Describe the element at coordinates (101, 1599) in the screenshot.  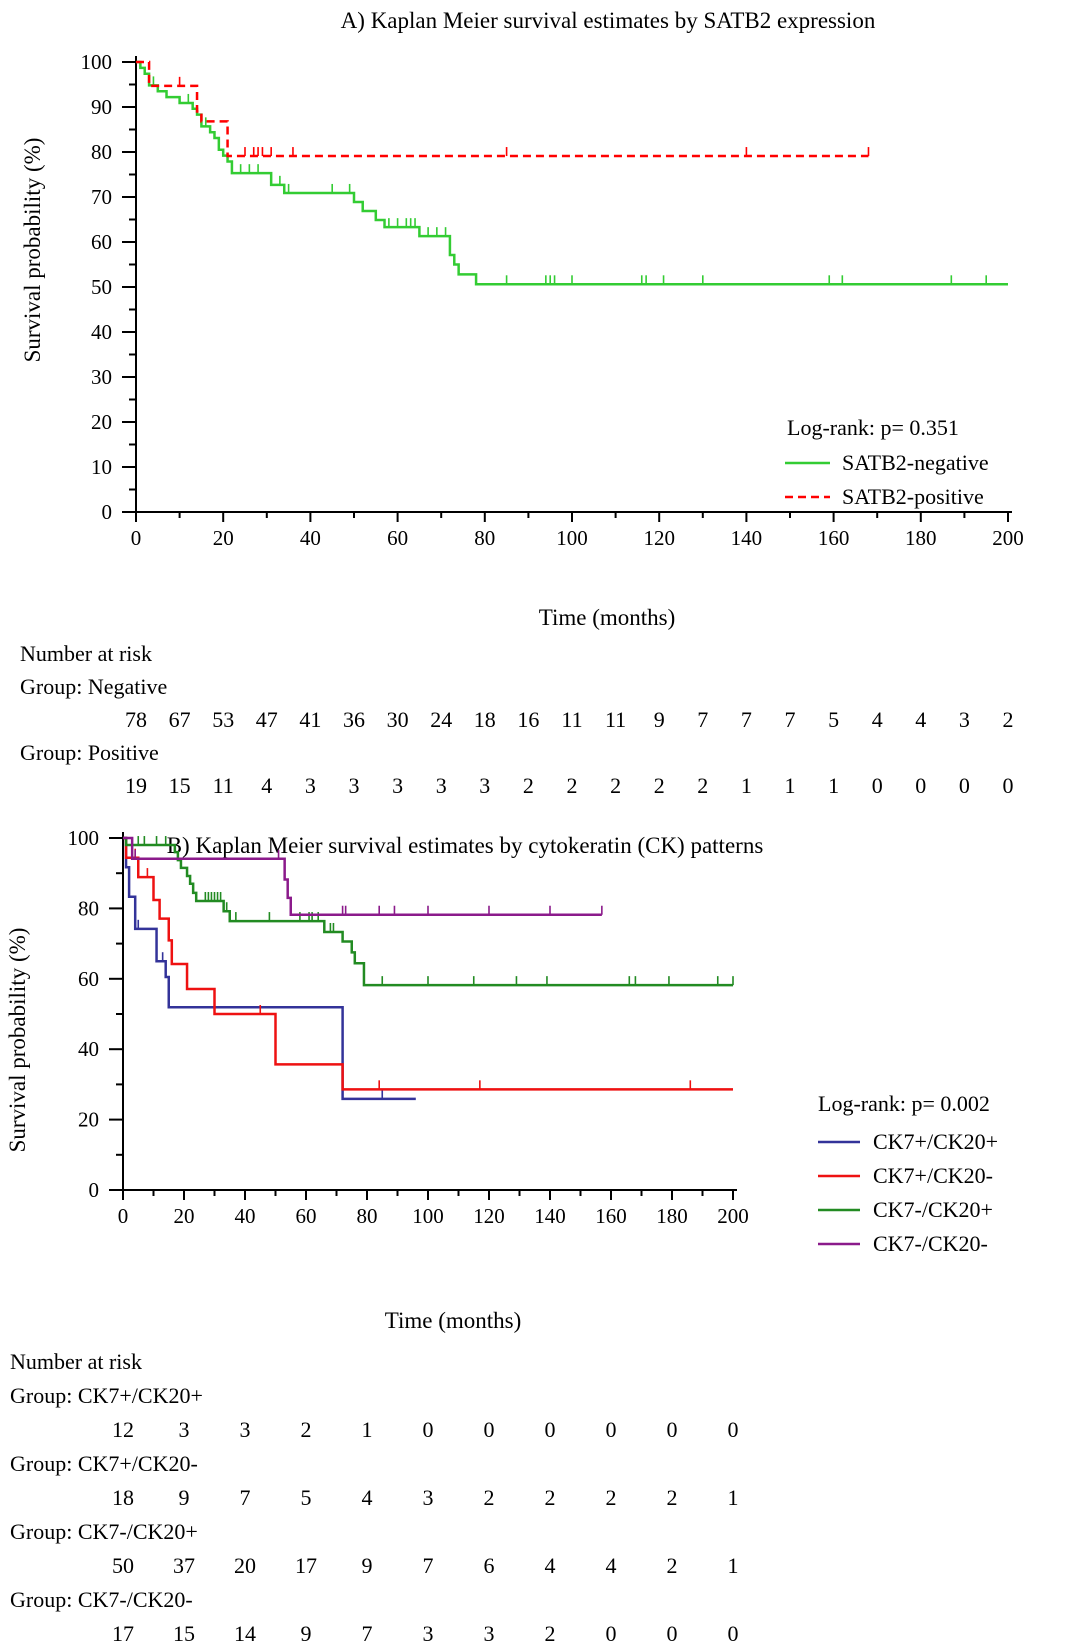
I see `chart-b-risk-group-label-4: Group: CK7-/CK20-` at that location.